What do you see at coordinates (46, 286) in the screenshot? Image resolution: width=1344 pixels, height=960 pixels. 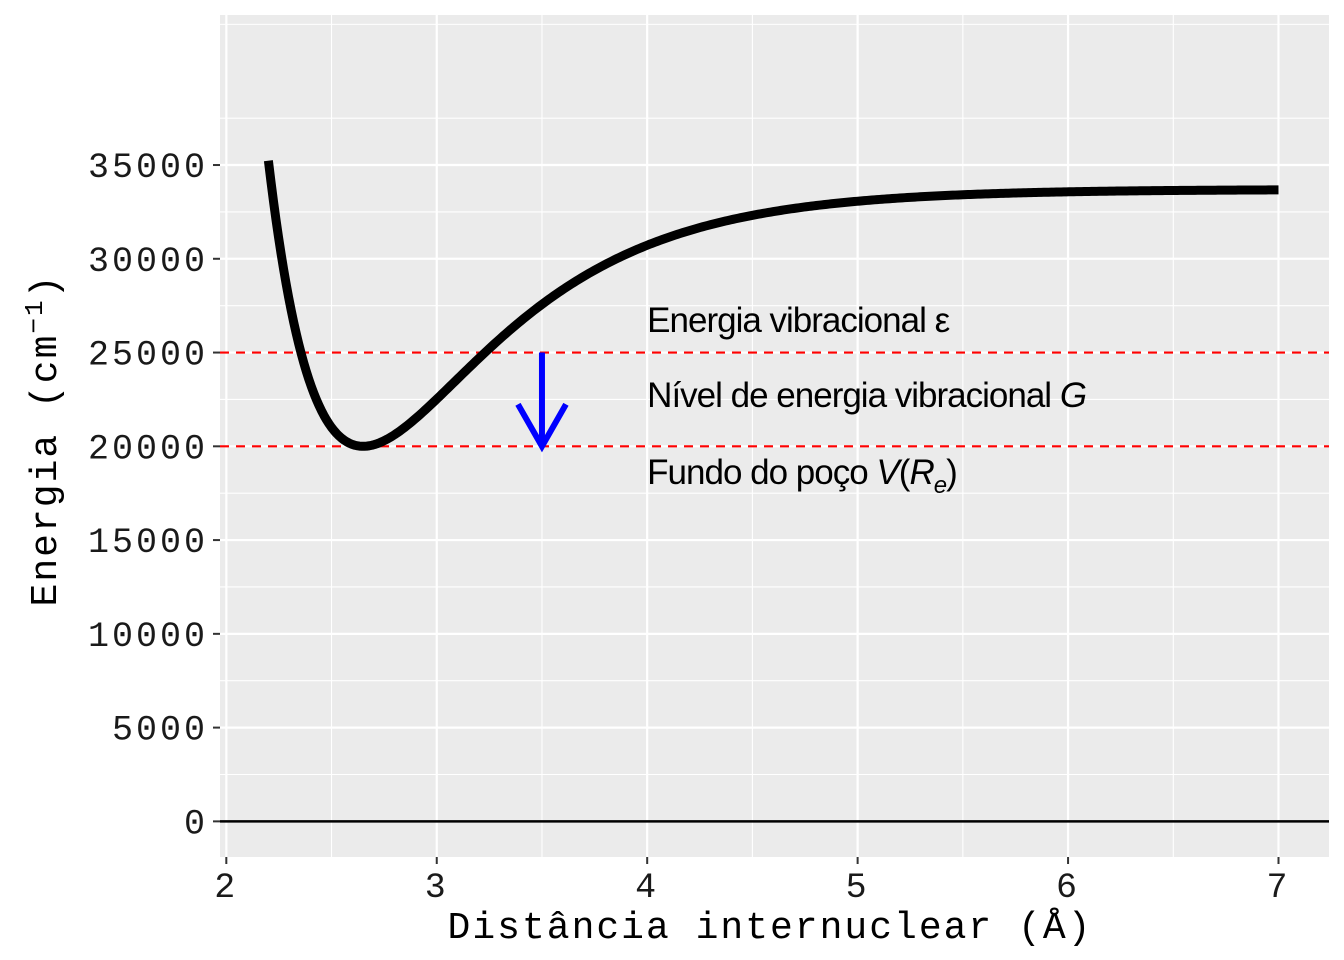 I see `y-axis-title-close: )` at bounding box center [46, 286].